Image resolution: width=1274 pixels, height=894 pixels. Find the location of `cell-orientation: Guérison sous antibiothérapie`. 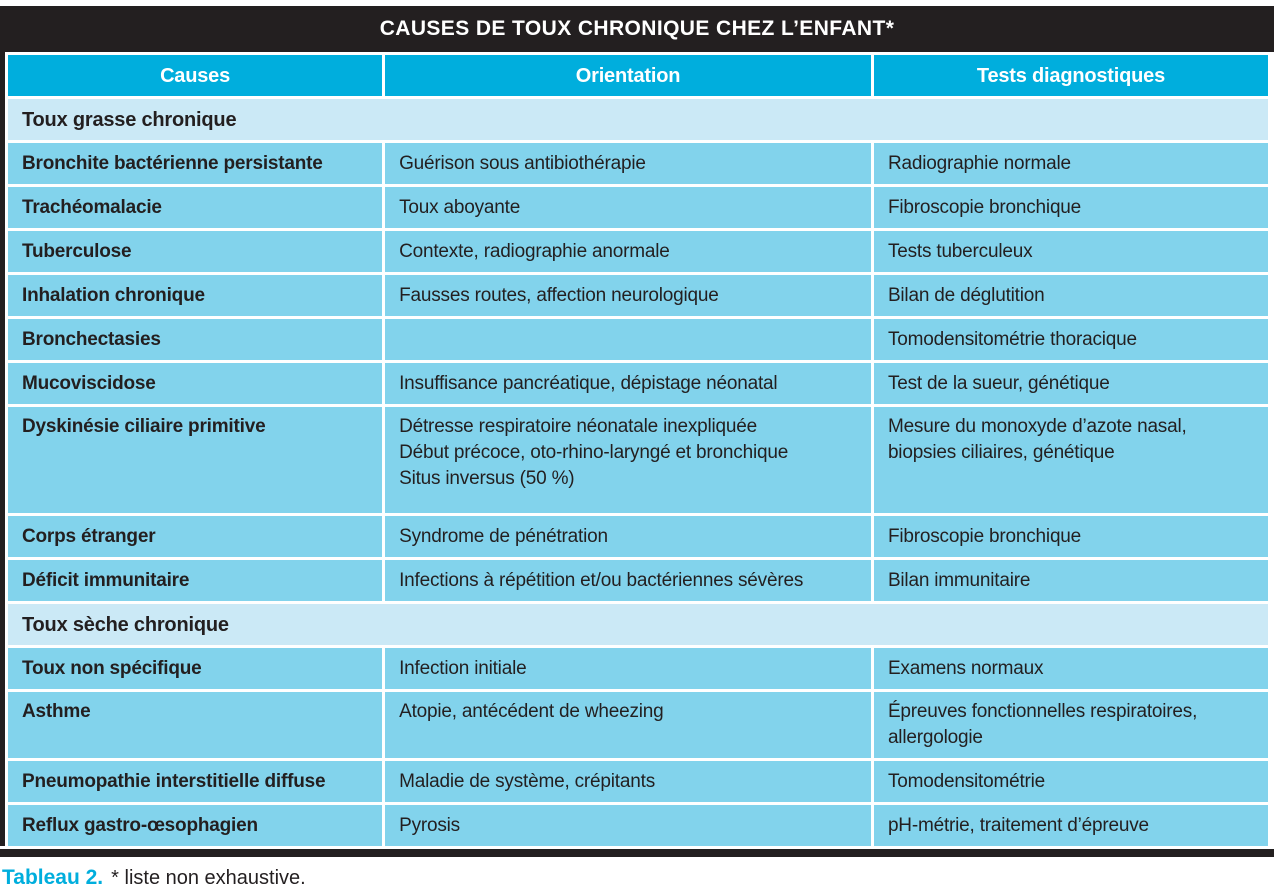

cell-orientation: Guérison sous antibiothérapie is located at coordinates (628, 163).